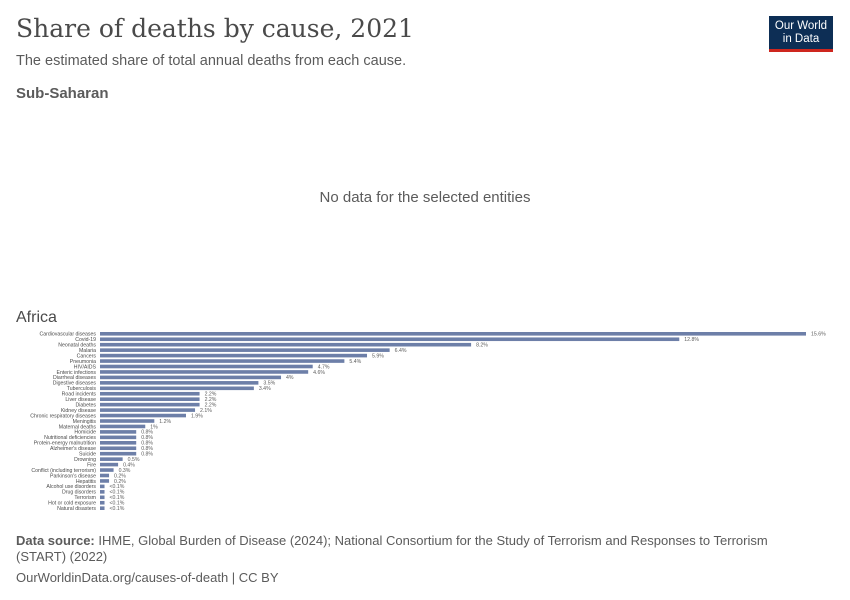  What do you see at coordinates (72, 504) in the screenshot?
I see `category-label: Hot or cold exposure` at bounding box center [72, 504].